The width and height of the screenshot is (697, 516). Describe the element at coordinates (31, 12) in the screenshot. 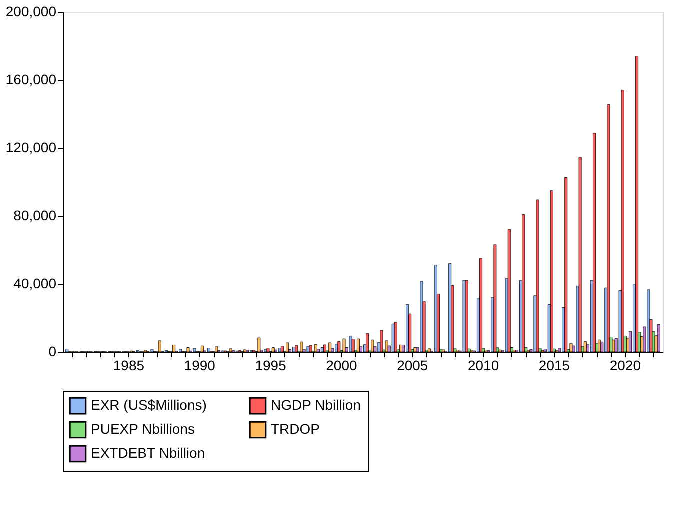

I see `y-tick-label: 200,000` at that location.